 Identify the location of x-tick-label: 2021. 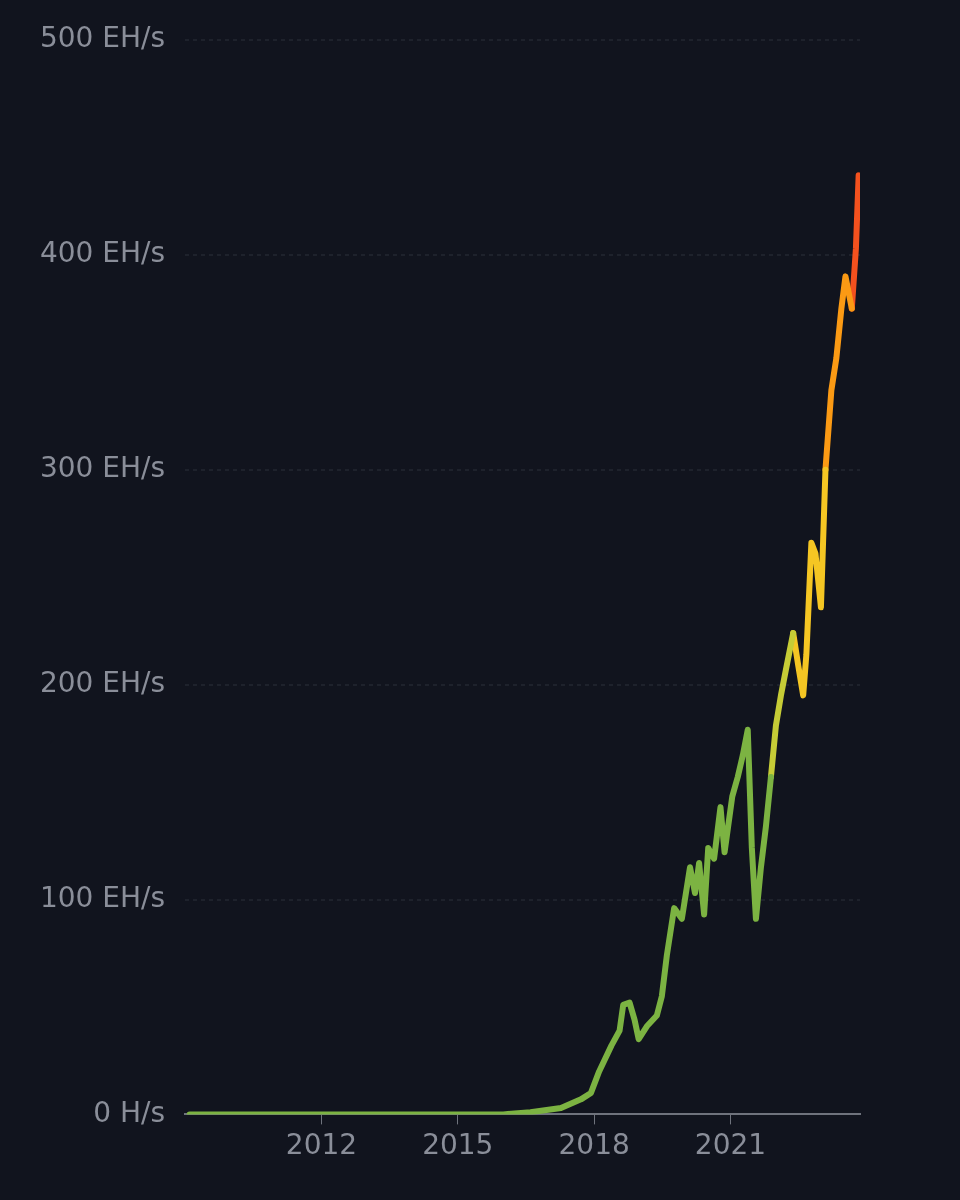
(730, 1145).